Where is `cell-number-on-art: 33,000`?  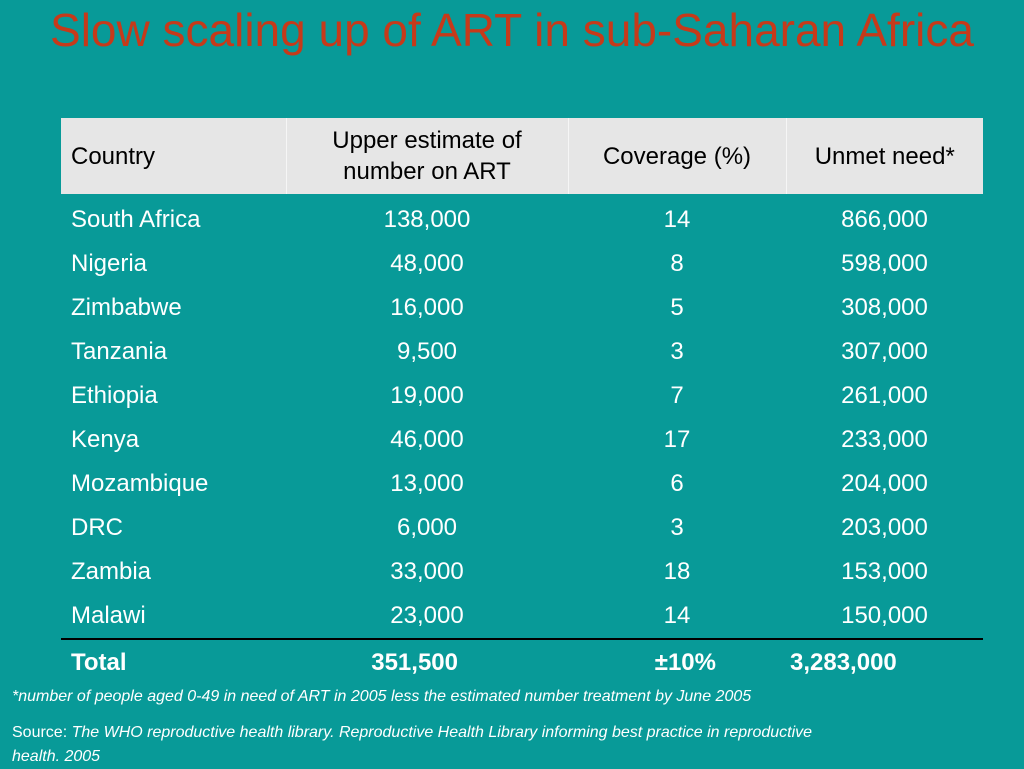
cell-number-on-art: 33,000 is located at coordinates (427, 571).